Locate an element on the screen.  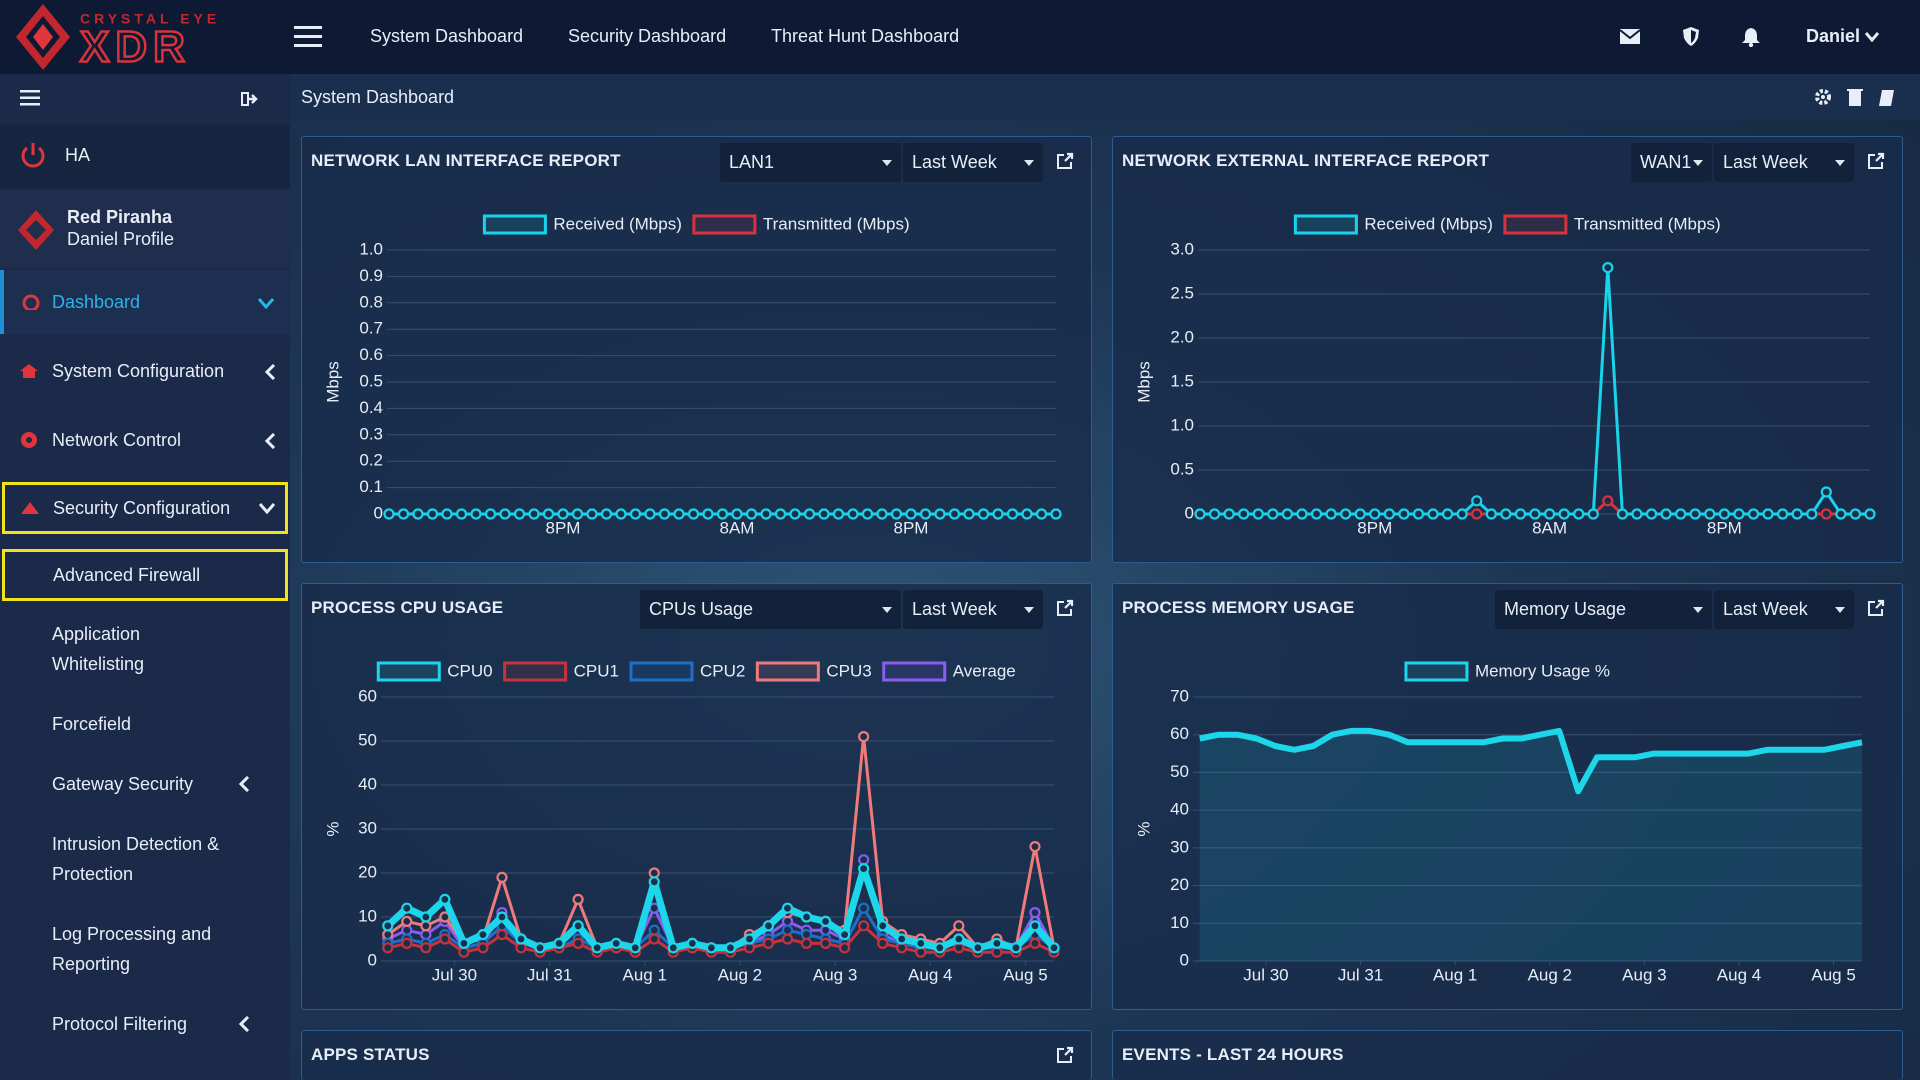
submenu-label: Protocol Filtering is located at coordinates (120, 1024).